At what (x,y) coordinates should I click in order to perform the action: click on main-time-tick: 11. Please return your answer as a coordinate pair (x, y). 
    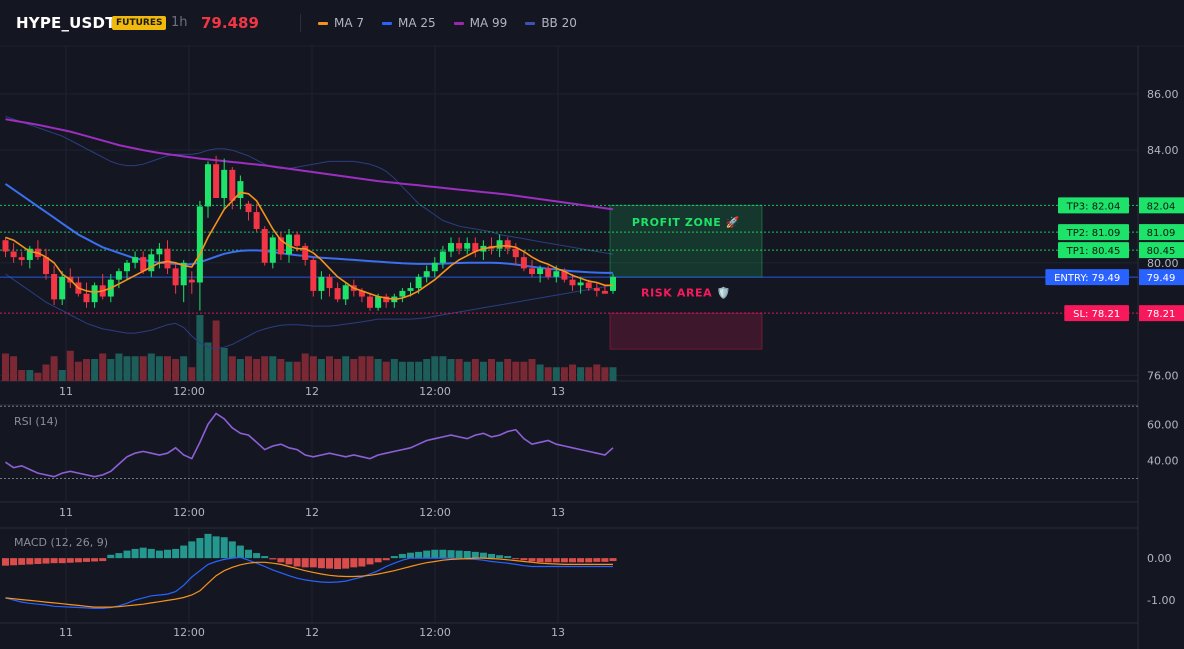
    Looking at the image, I should click on (66, 391).